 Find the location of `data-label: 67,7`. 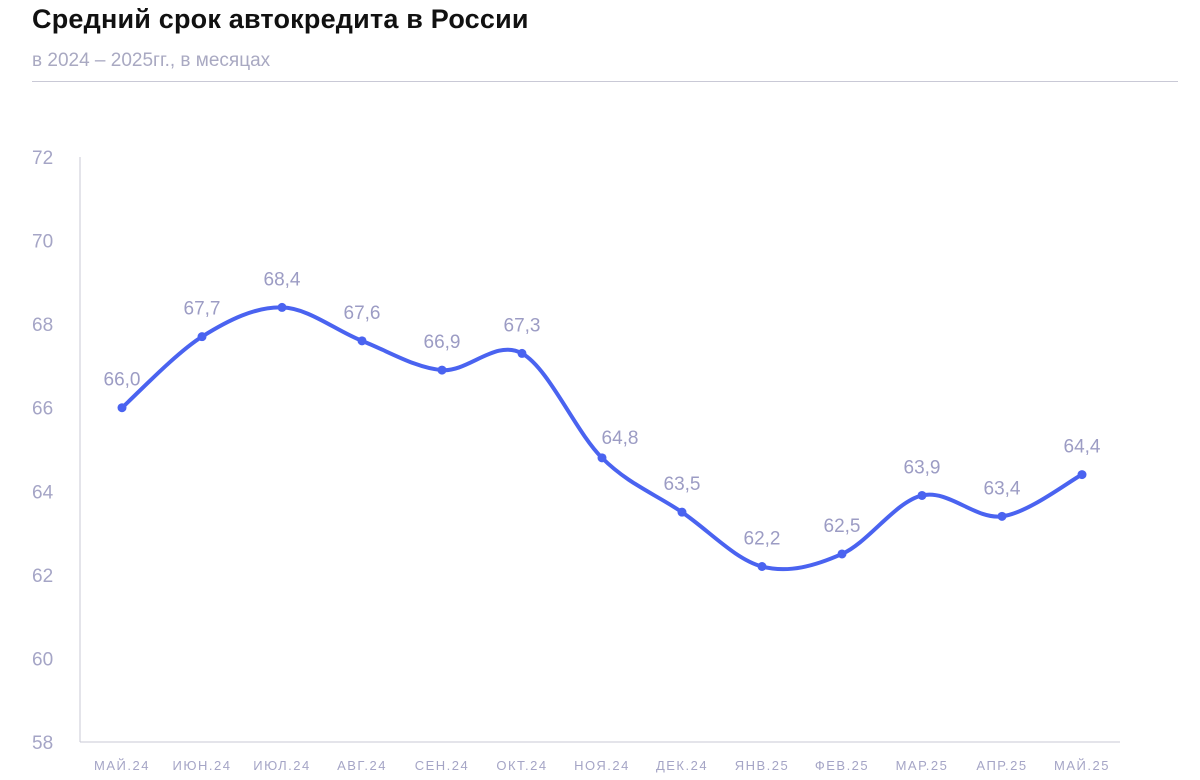

data-label: 67,7 is located at coordinates (202, 309).